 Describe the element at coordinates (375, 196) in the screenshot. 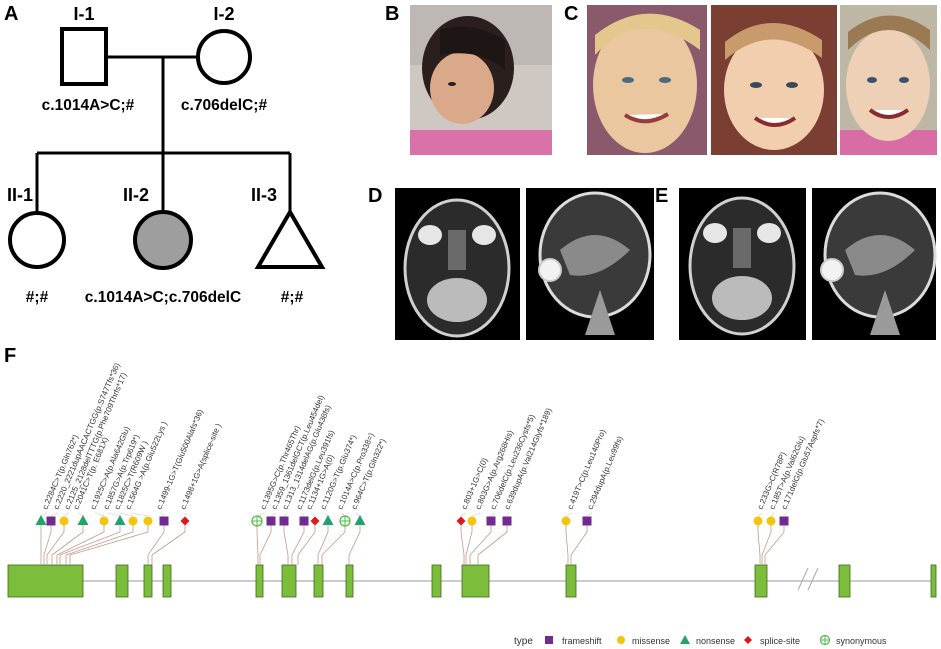

I see `panel-label-d: D` at that location.